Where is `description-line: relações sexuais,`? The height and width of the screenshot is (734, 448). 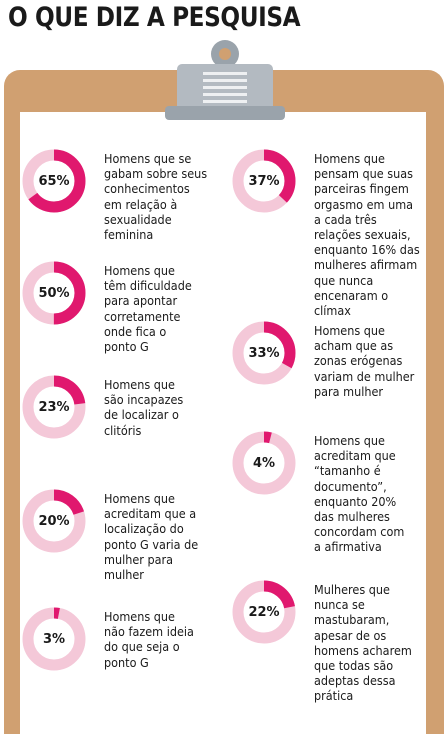
description-line: relações sexuais, is located at coordinates (362, 235).